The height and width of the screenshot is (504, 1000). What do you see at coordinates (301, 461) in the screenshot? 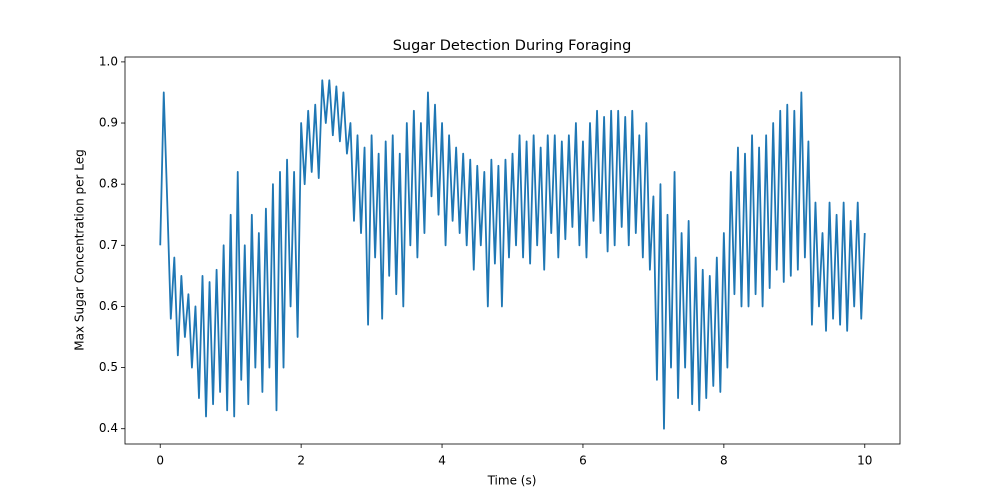
I see `x-tick-label: 2` at bounding box center [301, 461].